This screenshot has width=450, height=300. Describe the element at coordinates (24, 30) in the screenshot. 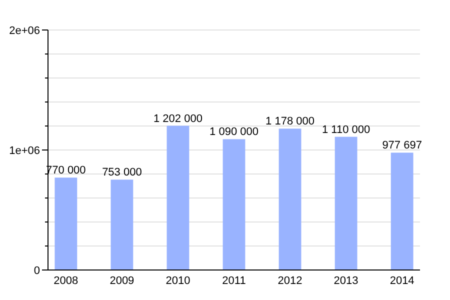

I see `y-tick-label: 2e+06` at that location.